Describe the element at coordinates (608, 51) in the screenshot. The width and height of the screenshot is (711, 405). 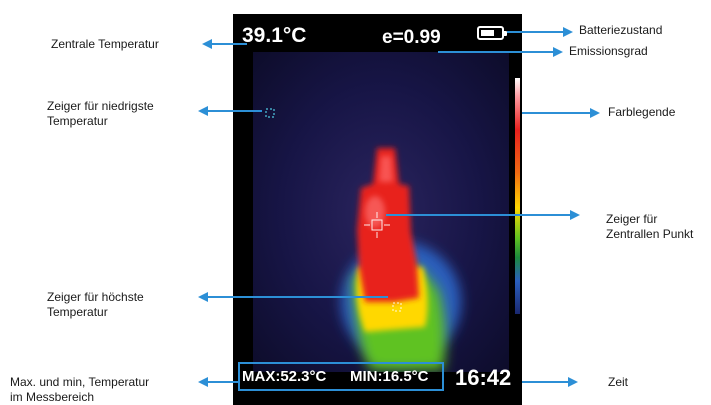
I see `label-emissionsgrad: Emissionsgrad` at that location.